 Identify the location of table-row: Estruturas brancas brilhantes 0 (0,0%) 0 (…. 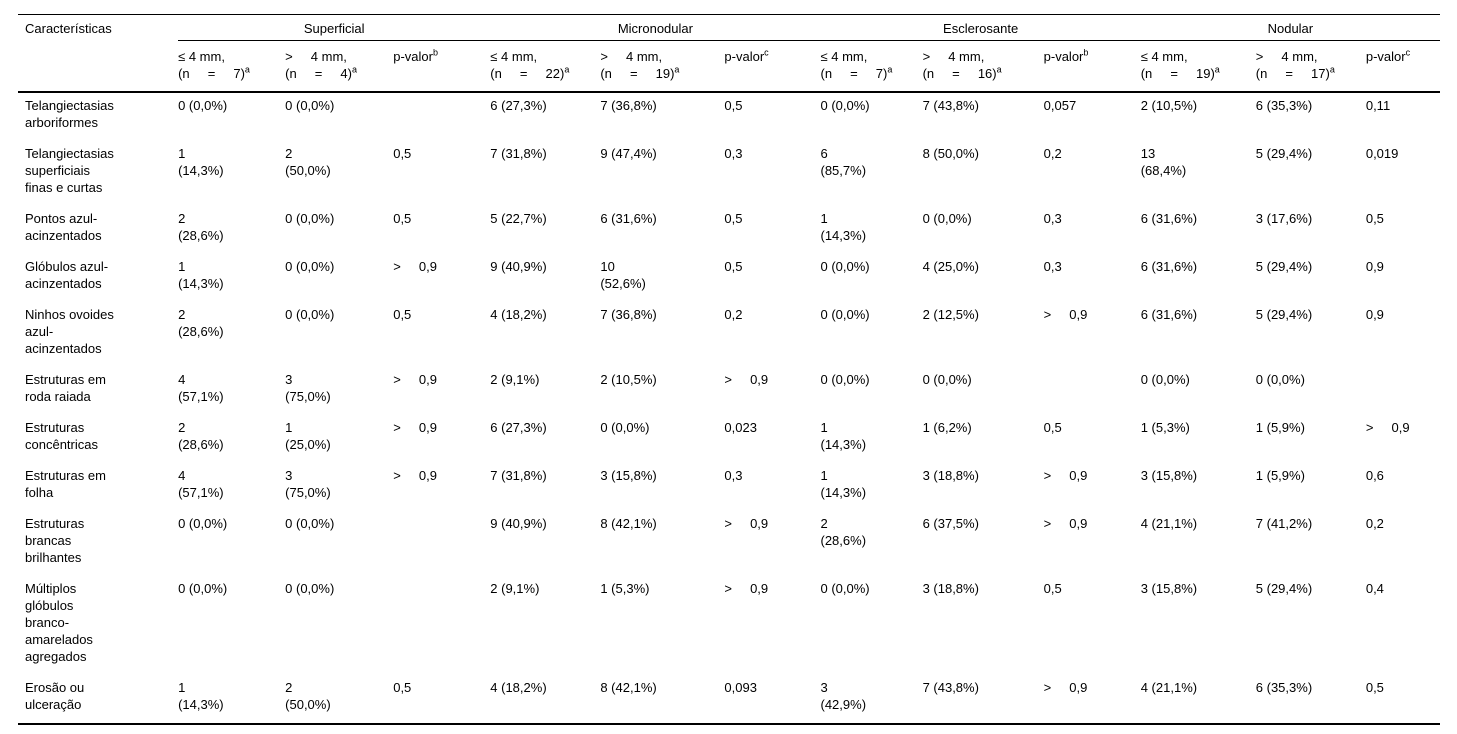
(729, 543).